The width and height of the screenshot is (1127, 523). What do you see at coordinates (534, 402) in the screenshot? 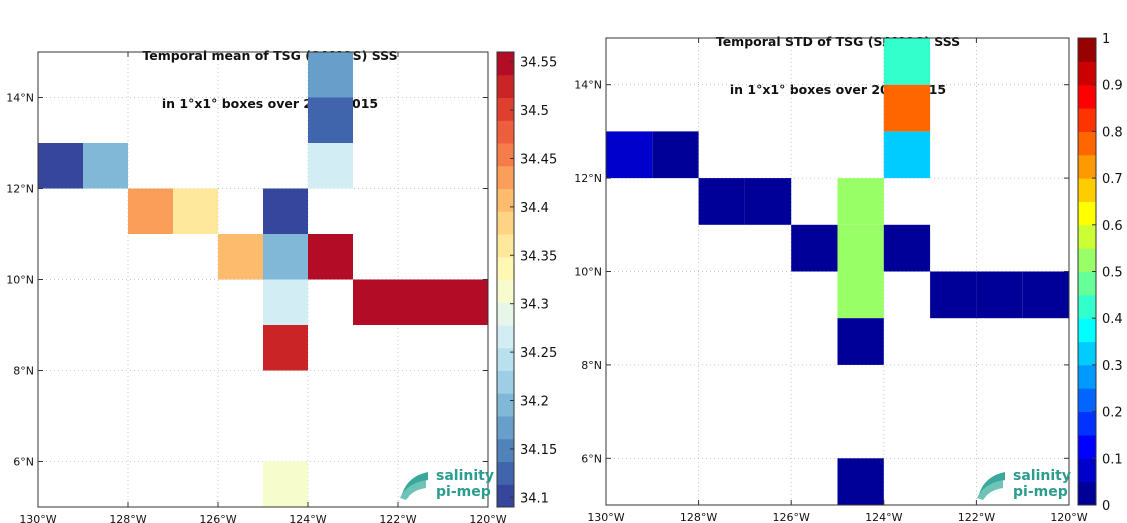
I see `colorbar-tick-label: 34.2` at bounding box center [534, 402].